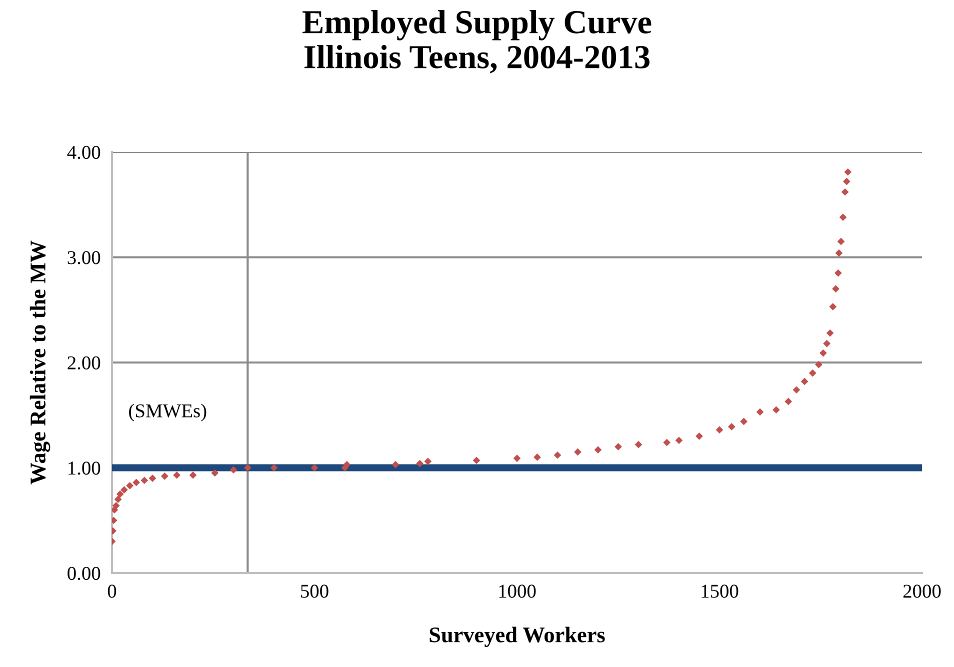  I want to click on x-axis-title: Surveyed Workers, so click(517, 636).